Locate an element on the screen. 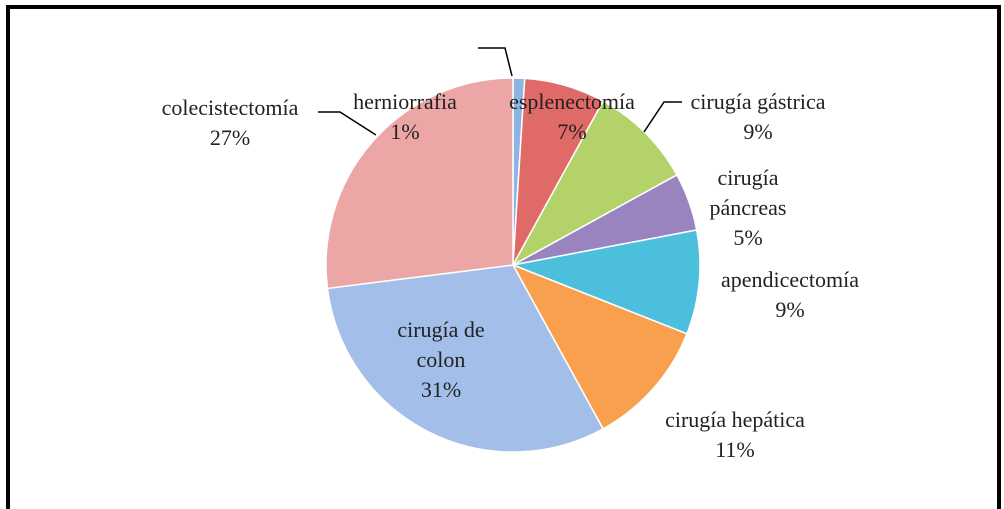 The height and width of the screenshot is (509, 1004). category-label: herniorrafia is located at coordinates (405, 101).